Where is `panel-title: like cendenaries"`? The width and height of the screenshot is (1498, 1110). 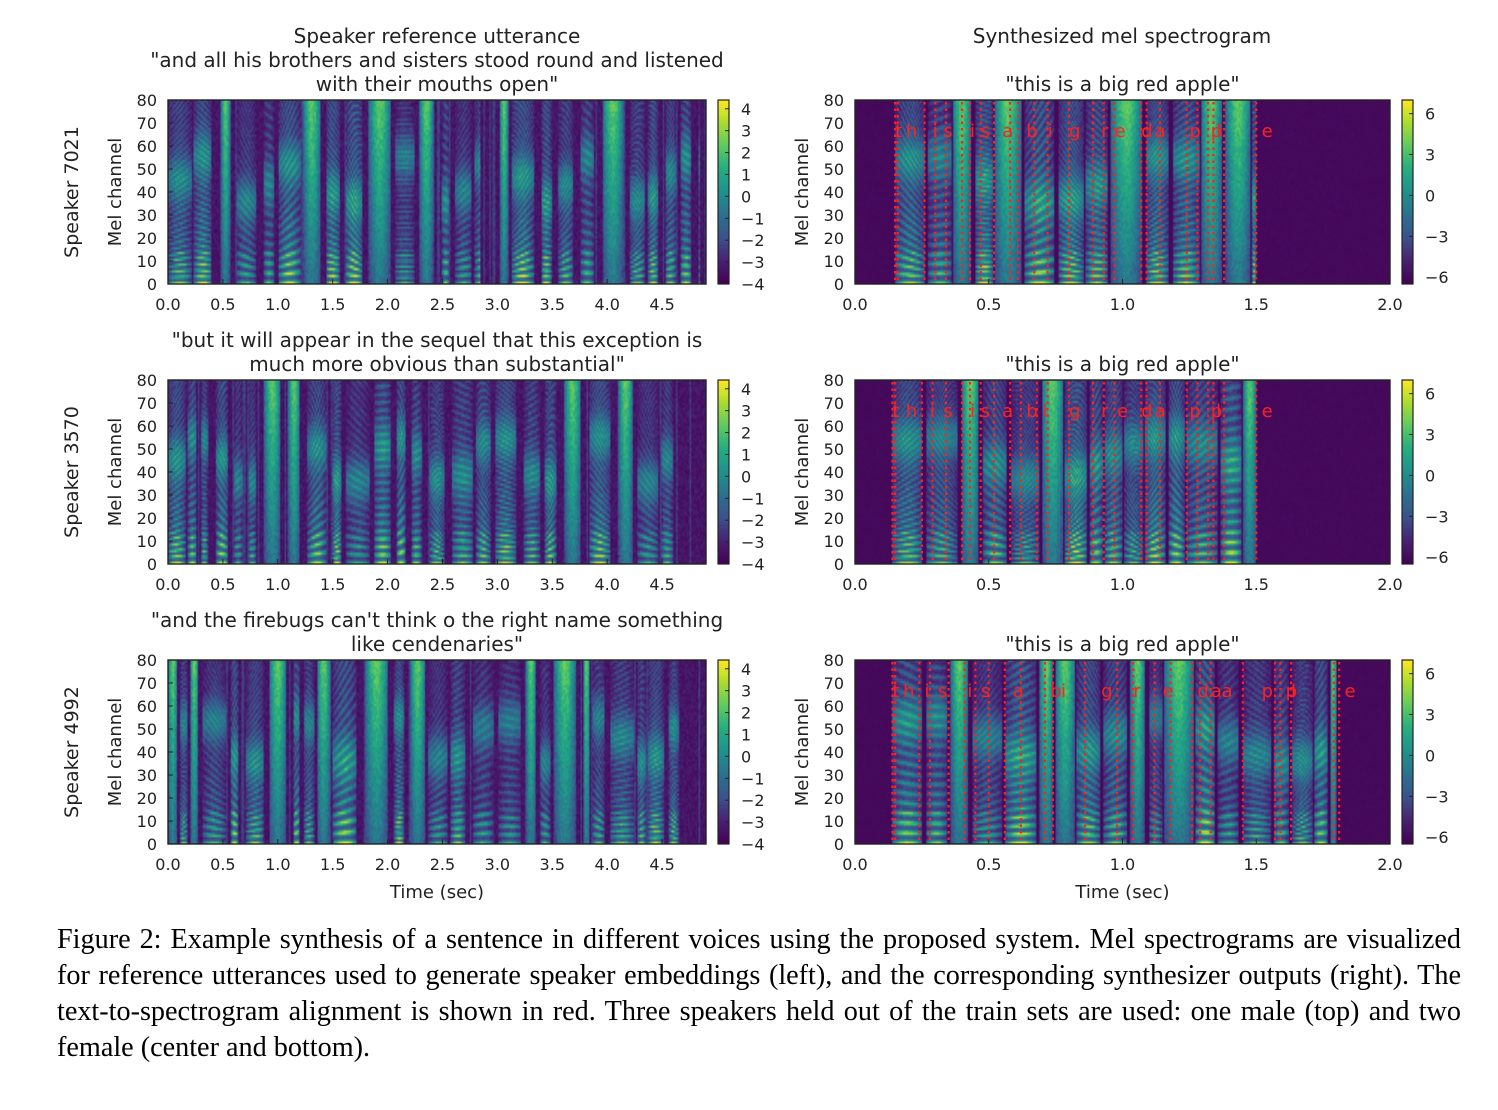 panel-title: like cendenaries" is located at coordinates (437, 644).